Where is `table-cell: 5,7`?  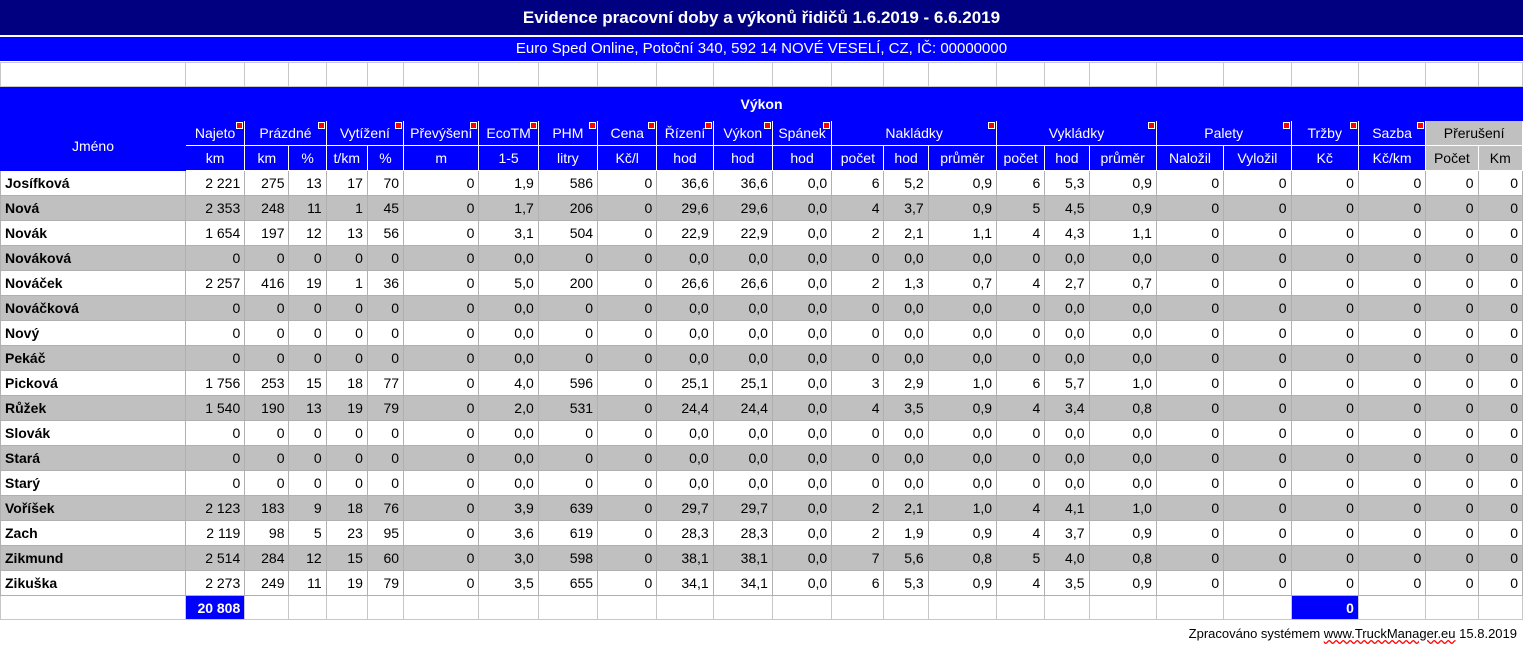 table-cell: 5,7 is located at coordinates (1067, 383).